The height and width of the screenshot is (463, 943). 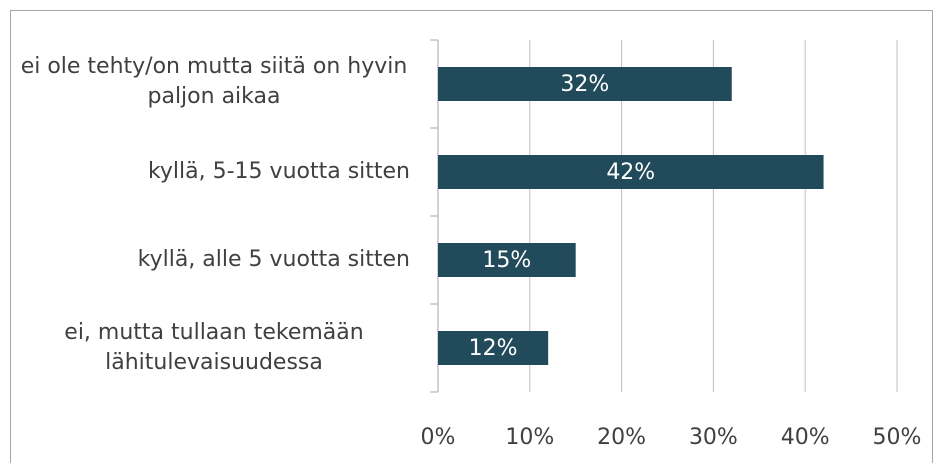 What do you see at coordinates (713, 437) in the screenshot?
I see `x-tick-label: 30%` at bounding box center [713, 437].